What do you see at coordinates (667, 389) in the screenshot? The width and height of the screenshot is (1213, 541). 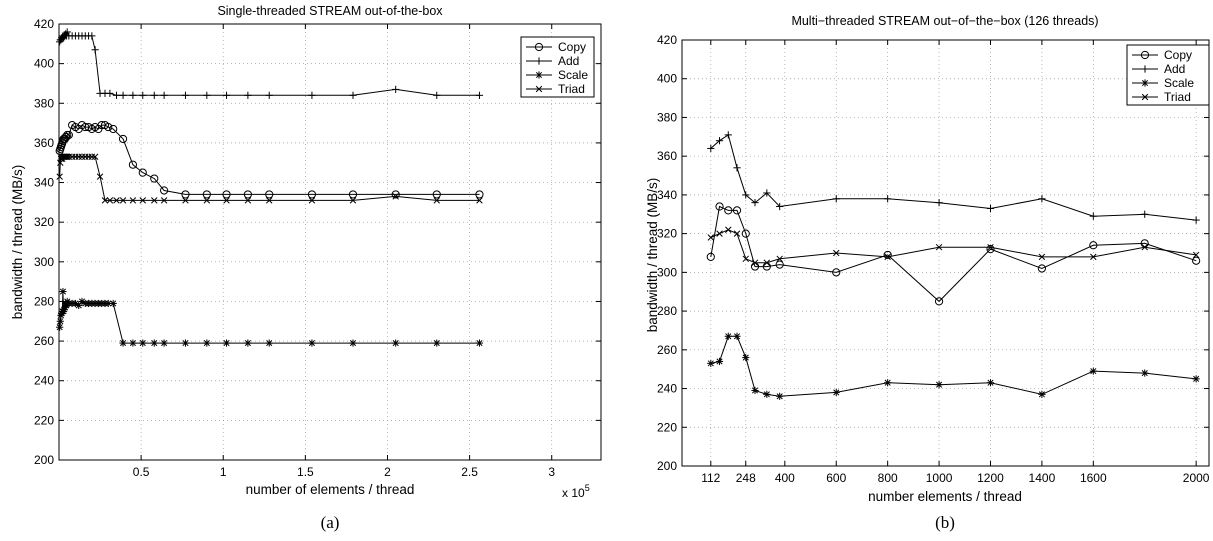 I see `chart-b-y-tick-label: 240` at bounding box center [667, 389].